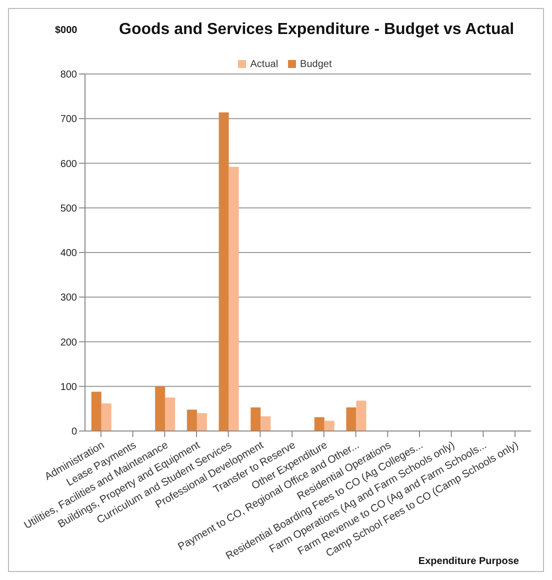 The image size is (552, 580). What do you see at coordinates (69, 342) in the screenshot?
I see `y-tick-label: 200` at bounding box center [69, 342].